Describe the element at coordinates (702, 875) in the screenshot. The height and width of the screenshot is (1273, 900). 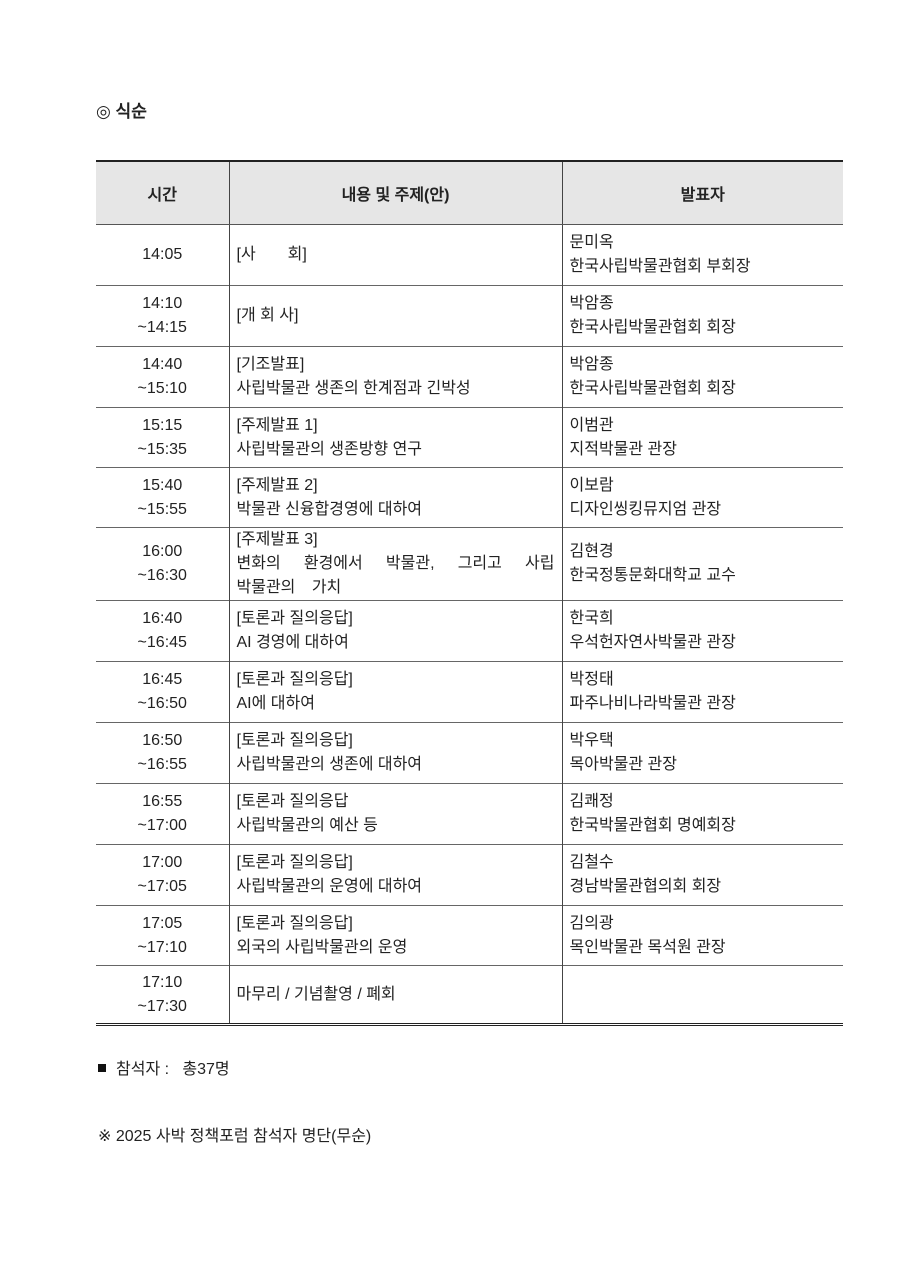
I see `speaker-cell: 김철수 경남박물관협의회 회장` at that location.